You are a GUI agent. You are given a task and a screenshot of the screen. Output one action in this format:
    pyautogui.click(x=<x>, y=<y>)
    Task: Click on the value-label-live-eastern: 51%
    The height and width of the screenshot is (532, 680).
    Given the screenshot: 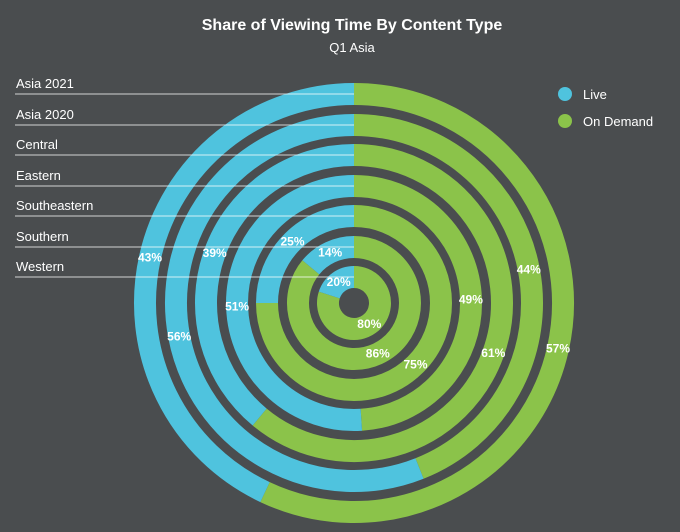 What is the action you would take?
    pyautogui.click(x=237, y=307)
    